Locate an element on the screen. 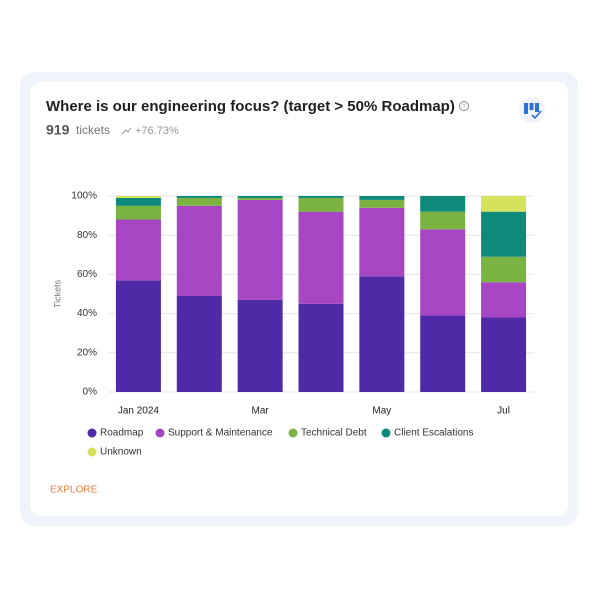 The image size is (600, 605). y-tick-label: 20% is located at coordinates (87, 352).